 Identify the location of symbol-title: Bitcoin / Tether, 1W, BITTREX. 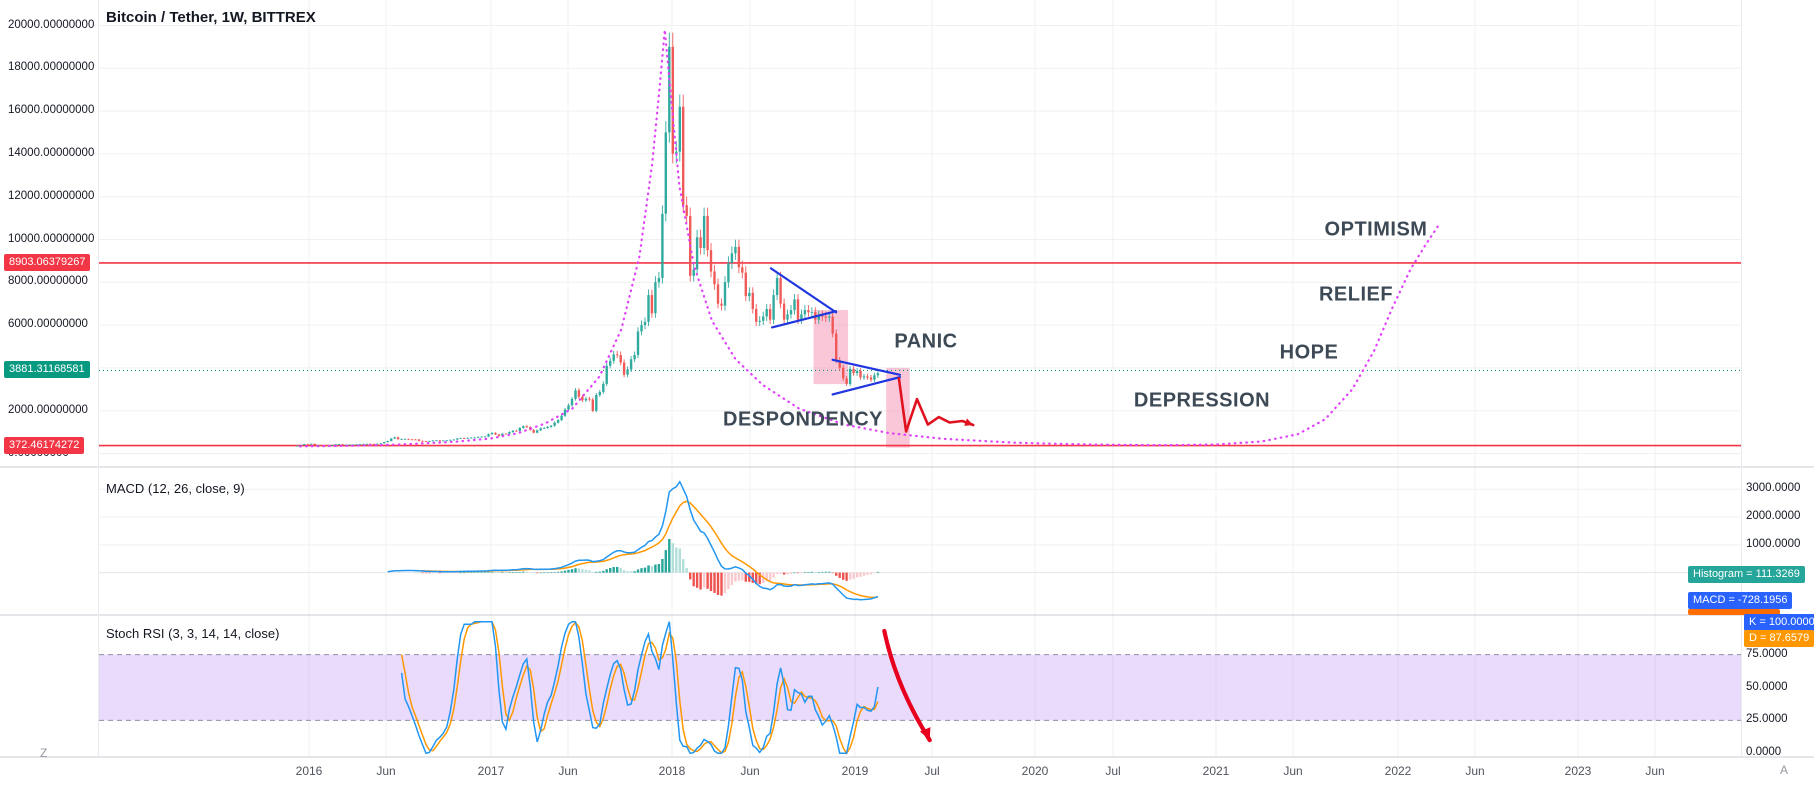
(211, 17).